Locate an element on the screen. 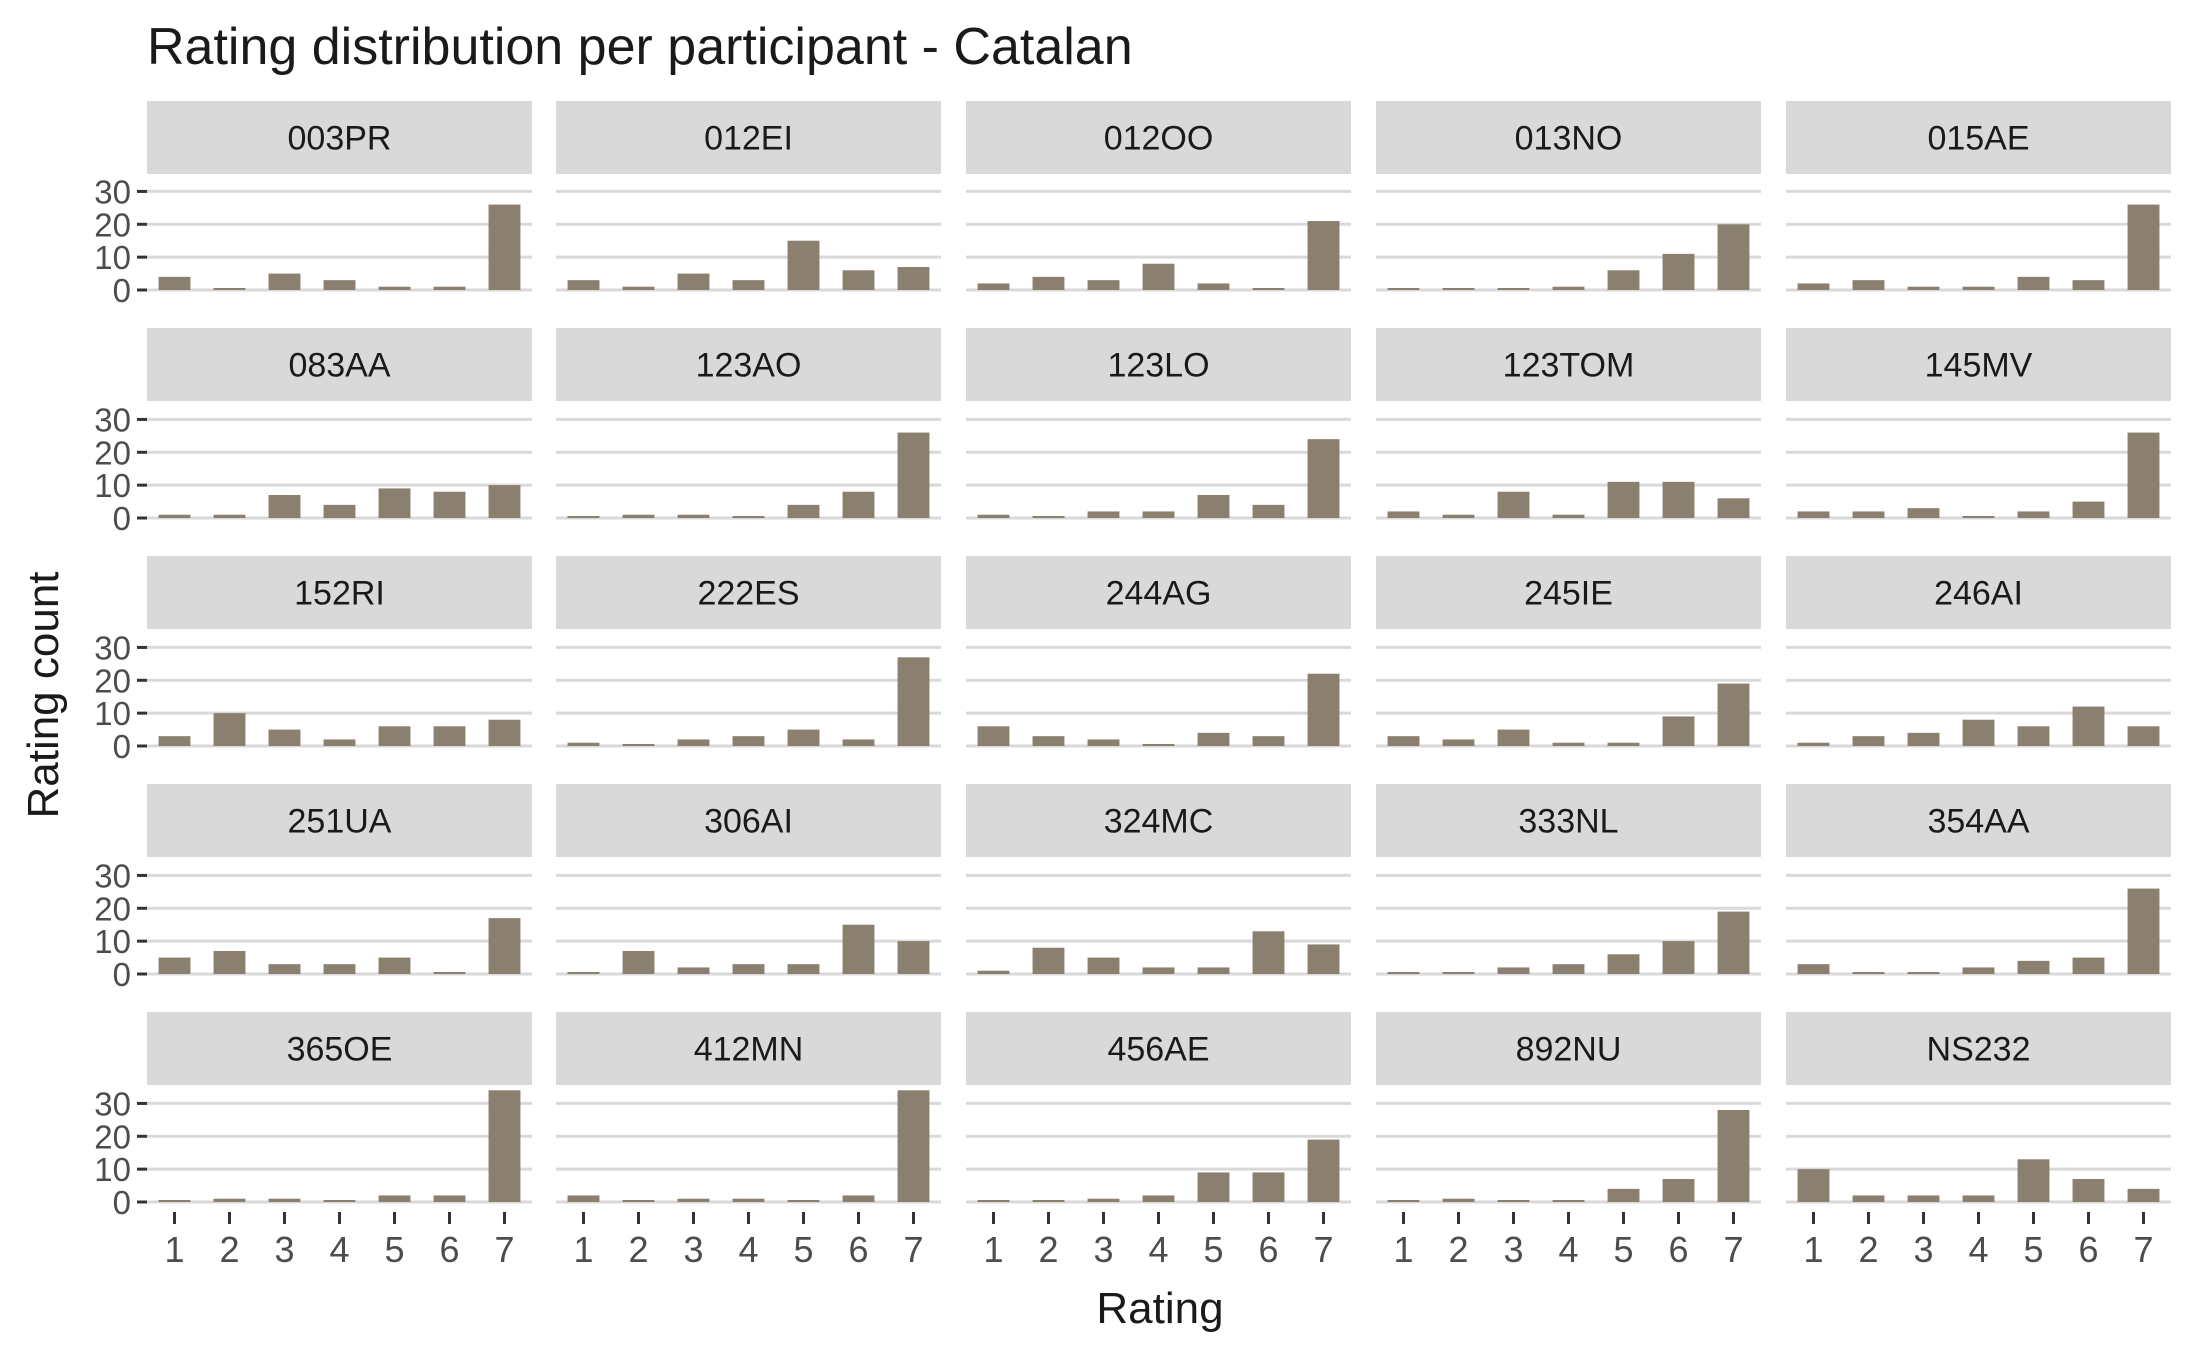 The height and width of the screenshot is (1350, 2187). facet-label: 083AA is located at coordinates (339, 366).